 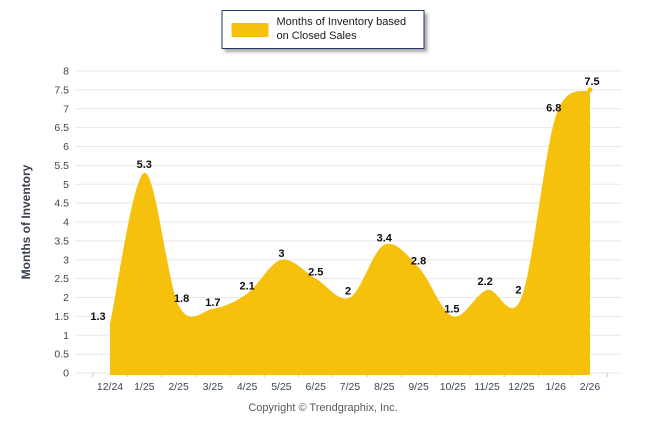 What do you see at coordinates (61, 279) in the screenshot?
I see `y-tick-label: 2.5` at bounding box center [61, 279].